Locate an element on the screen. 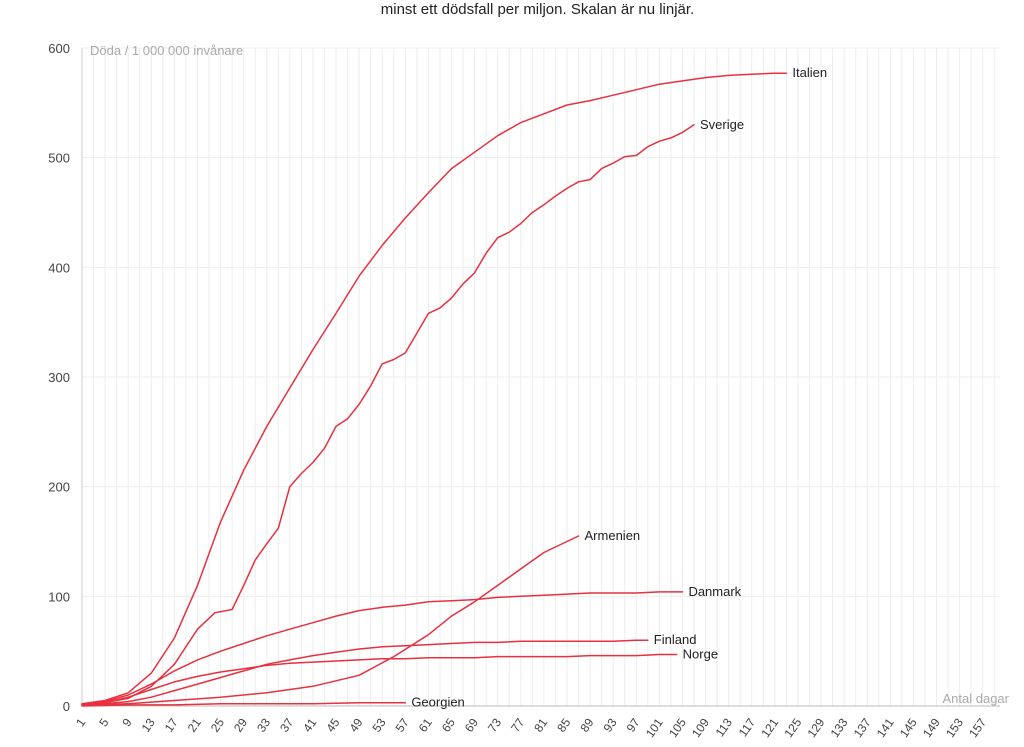 The width and height of the screenshot is (1024, 747). series-line-danmark is located at coordinates (382, 648).